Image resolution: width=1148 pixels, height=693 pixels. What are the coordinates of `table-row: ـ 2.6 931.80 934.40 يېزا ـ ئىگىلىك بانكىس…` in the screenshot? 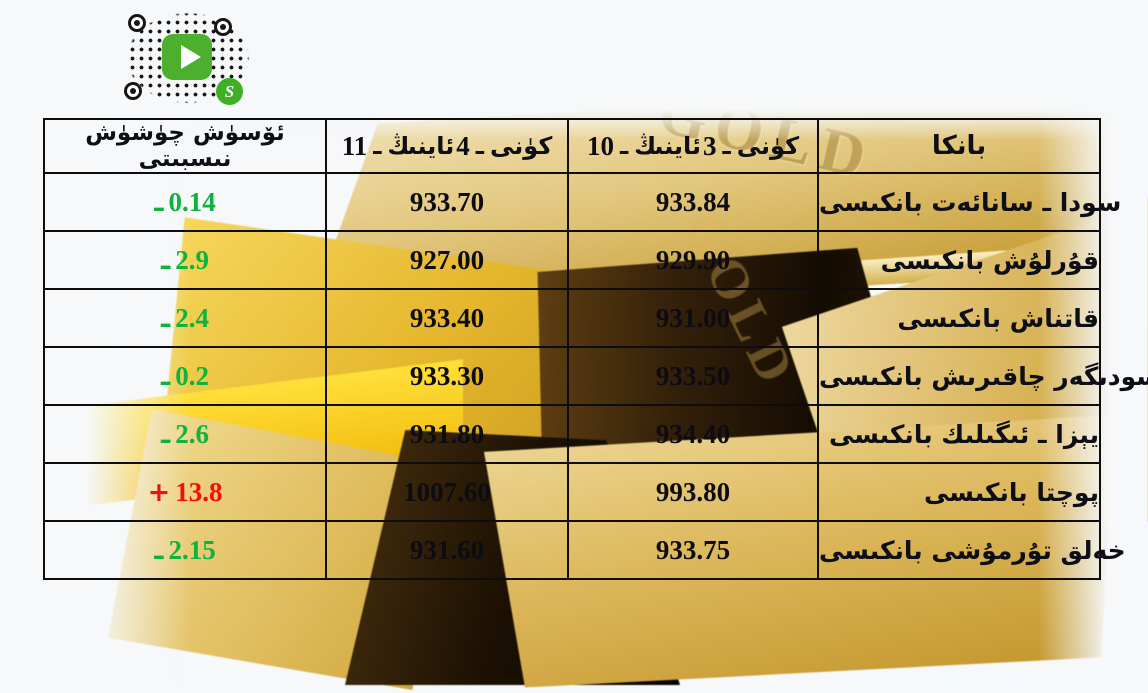 It's located at (572, 434).